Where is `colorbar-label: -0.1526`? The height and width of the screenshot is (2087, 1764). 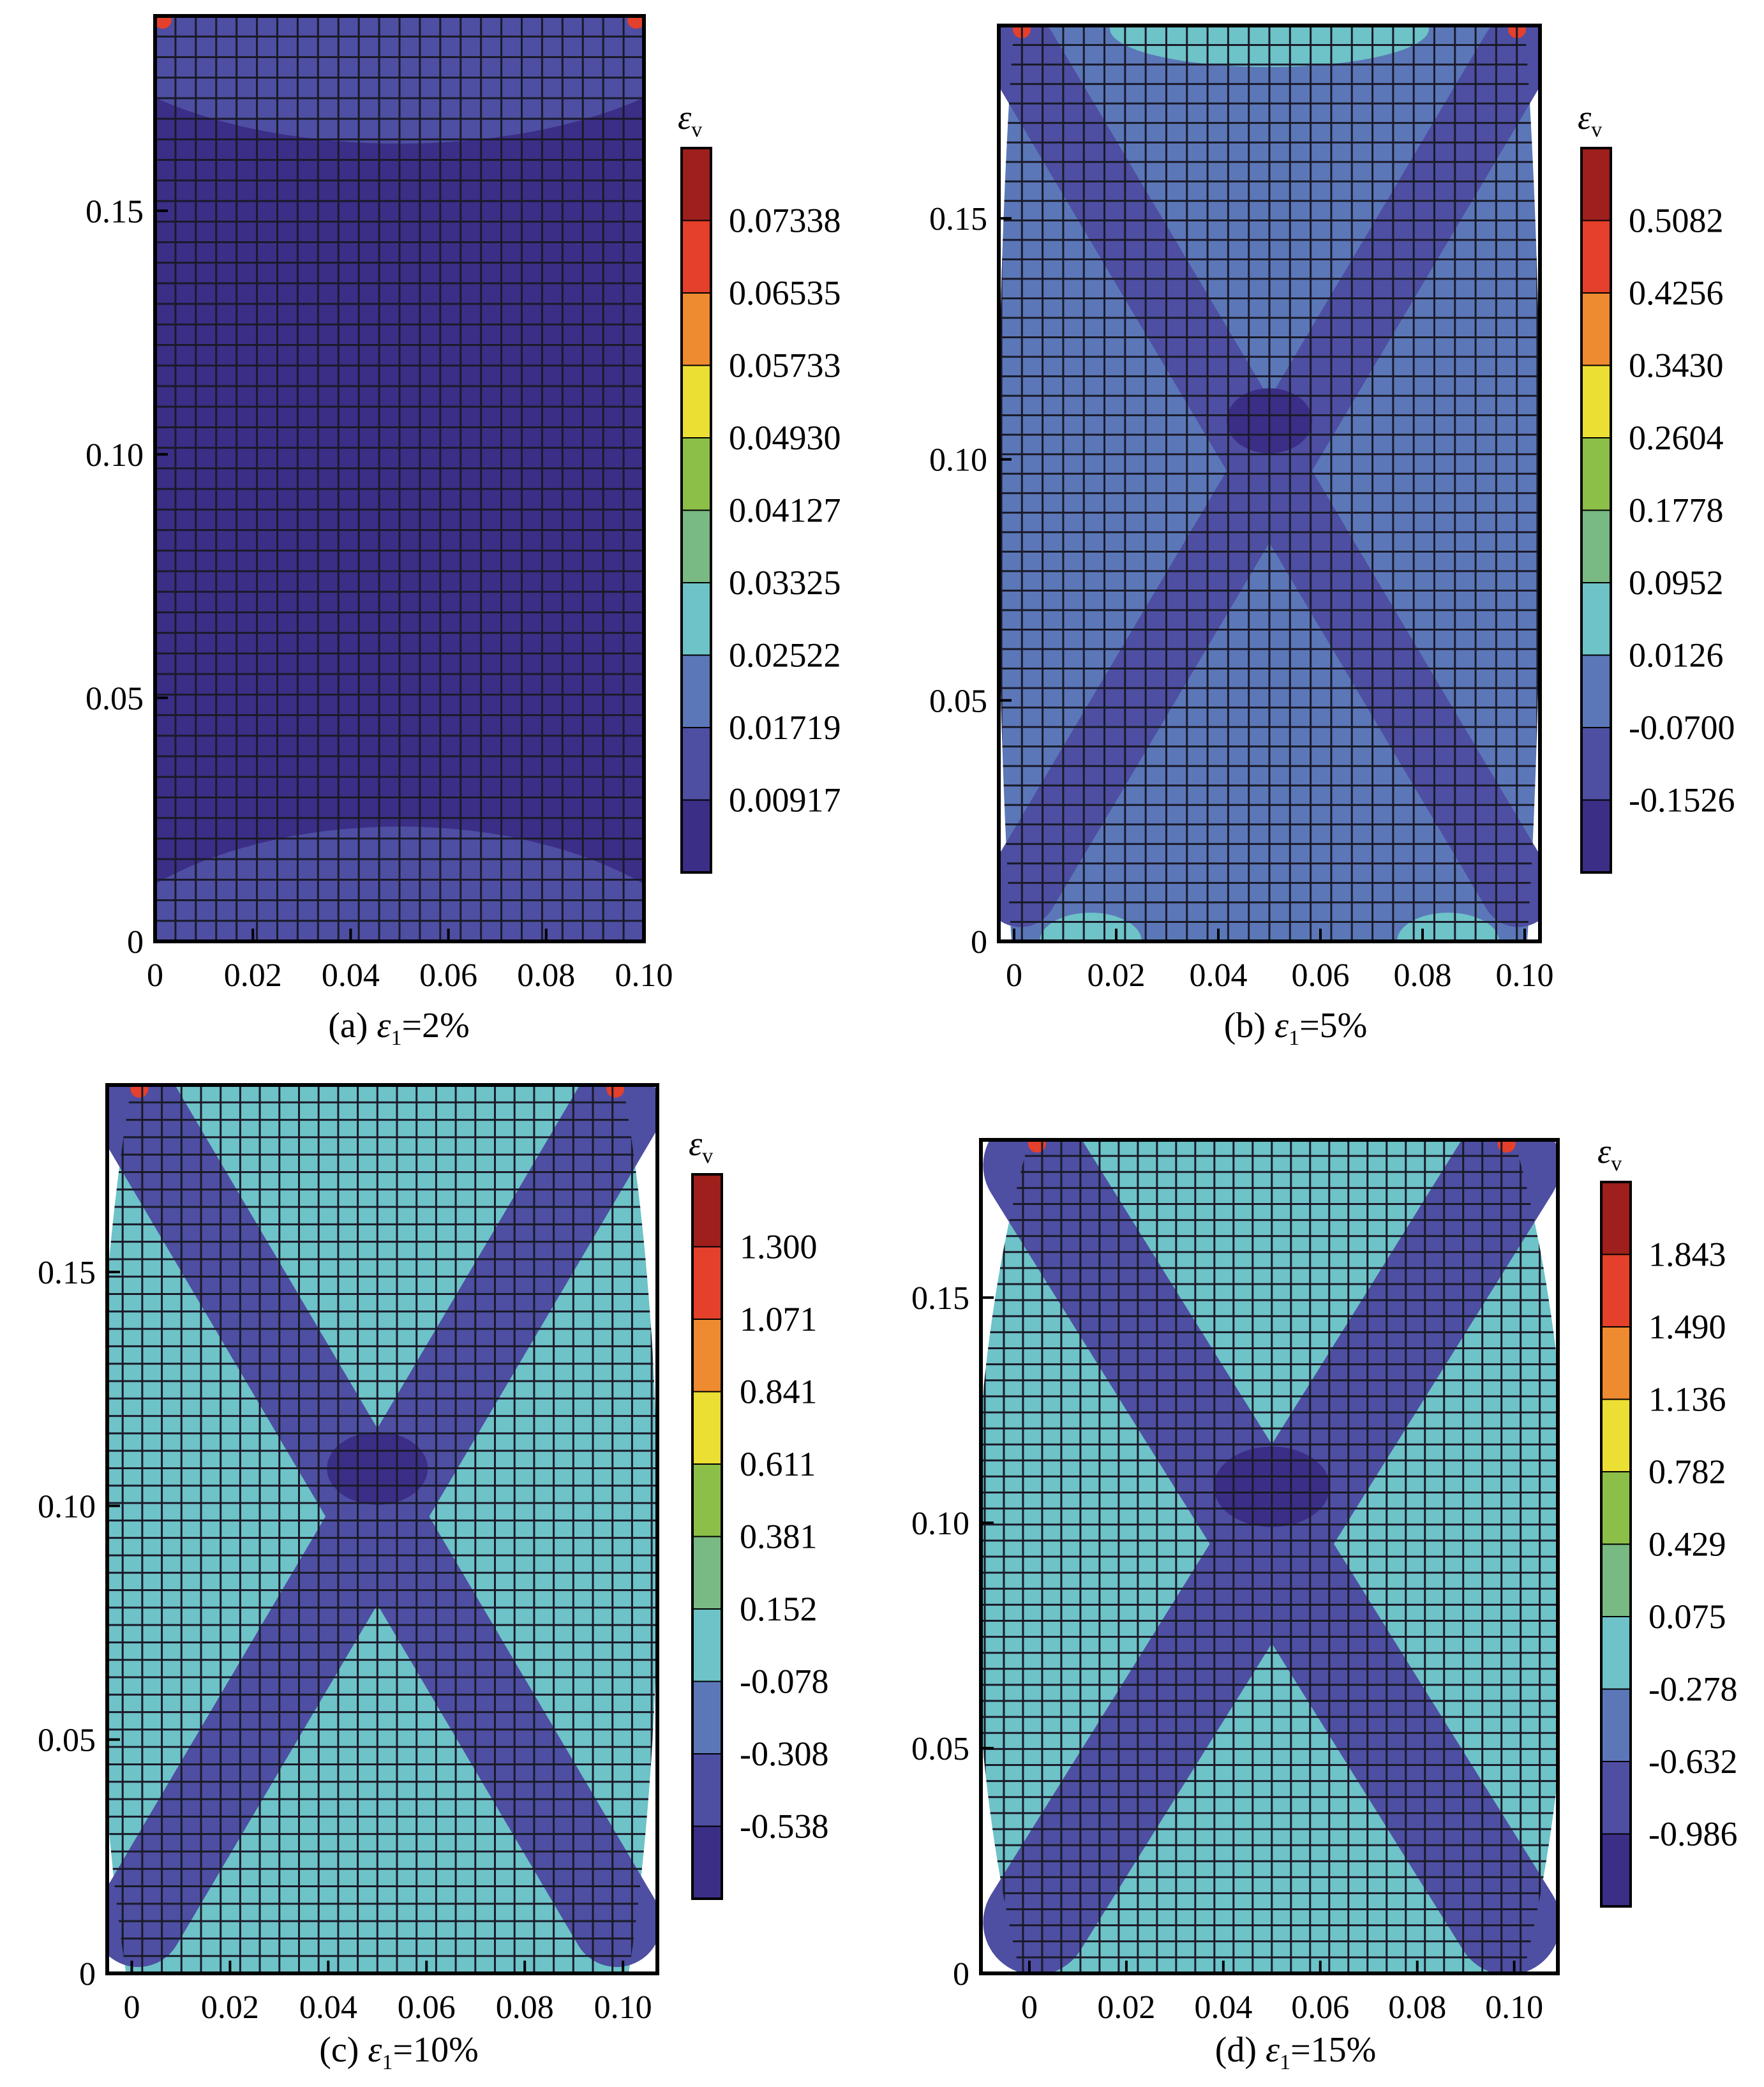
colorbar-label: -0.1526 is located at coordinates (1682, 800).